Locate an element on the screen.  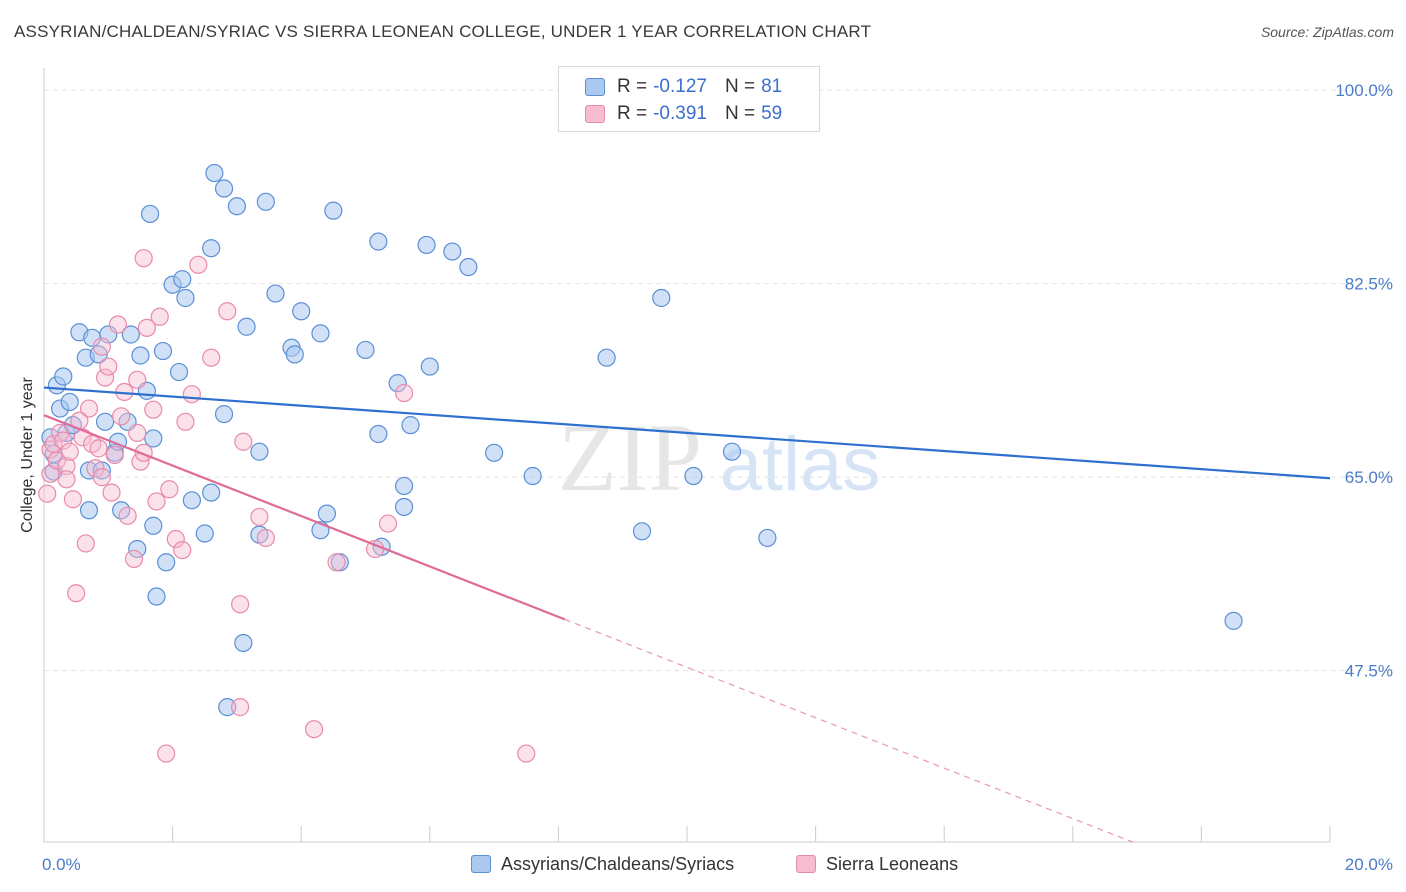
y-tick-label: 82.5% is located at coordinates (1369, 284).